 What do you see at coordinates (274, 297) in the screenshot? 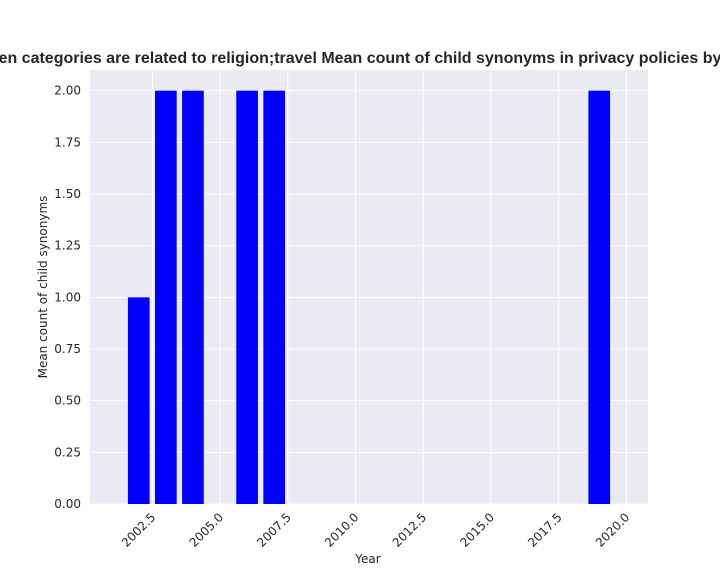
I see `bar-2007` at bounding box center [274, 297].